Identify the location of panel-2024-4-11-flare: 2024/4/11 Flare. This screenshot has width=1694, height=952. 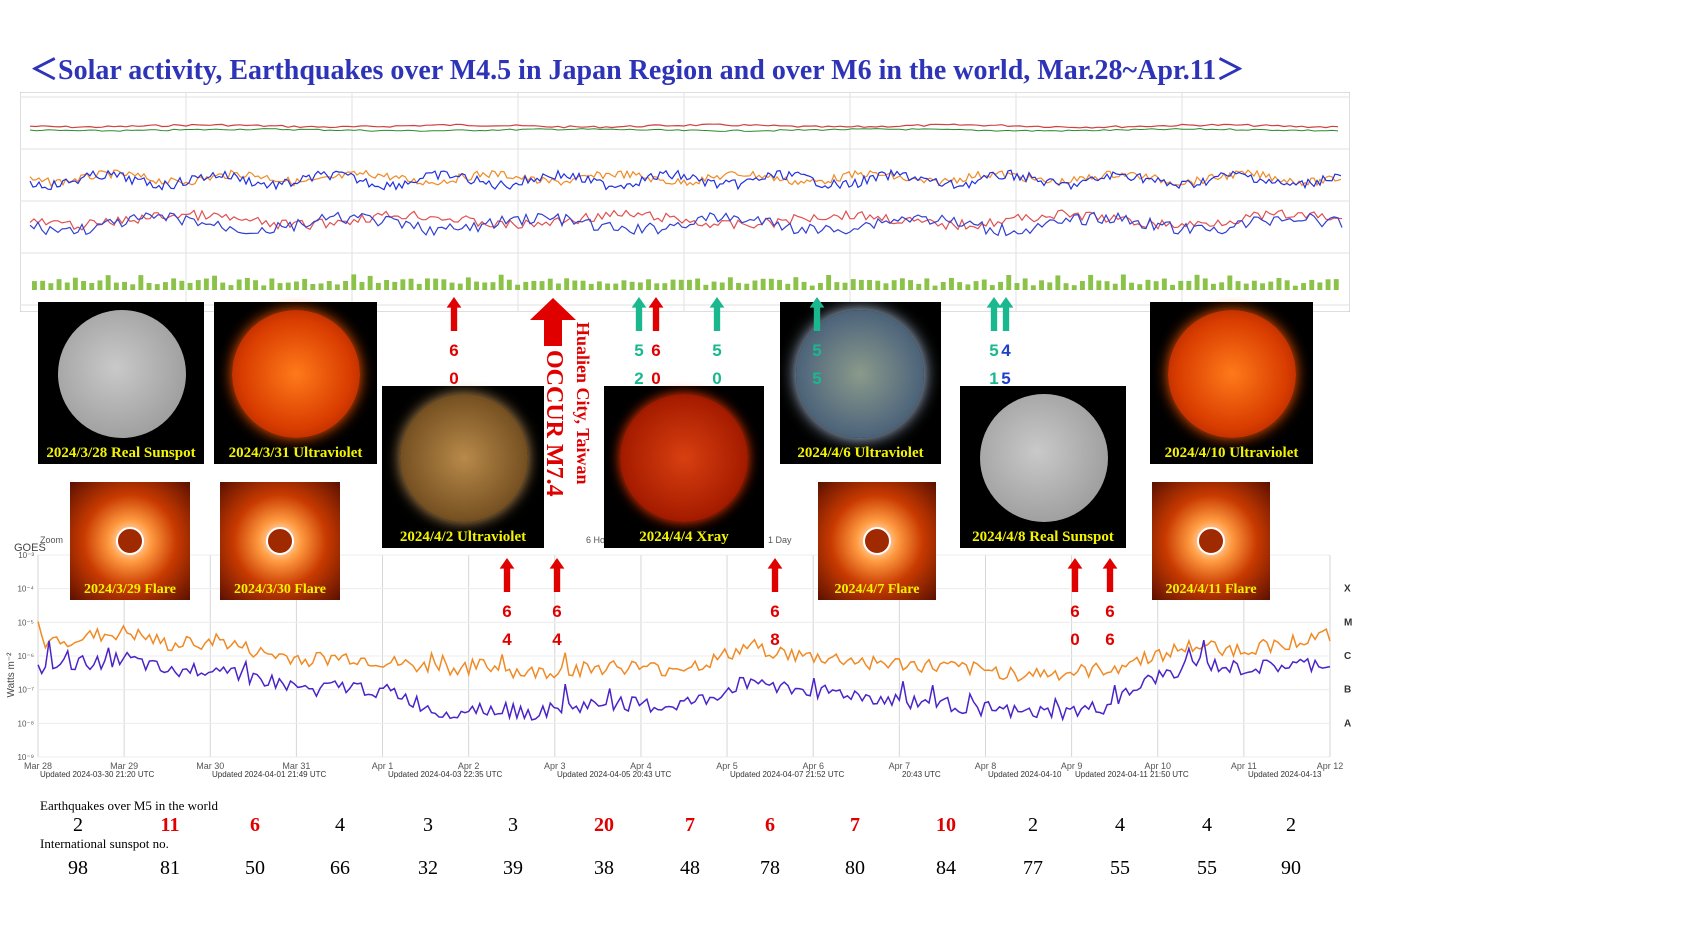
(1211, 541).